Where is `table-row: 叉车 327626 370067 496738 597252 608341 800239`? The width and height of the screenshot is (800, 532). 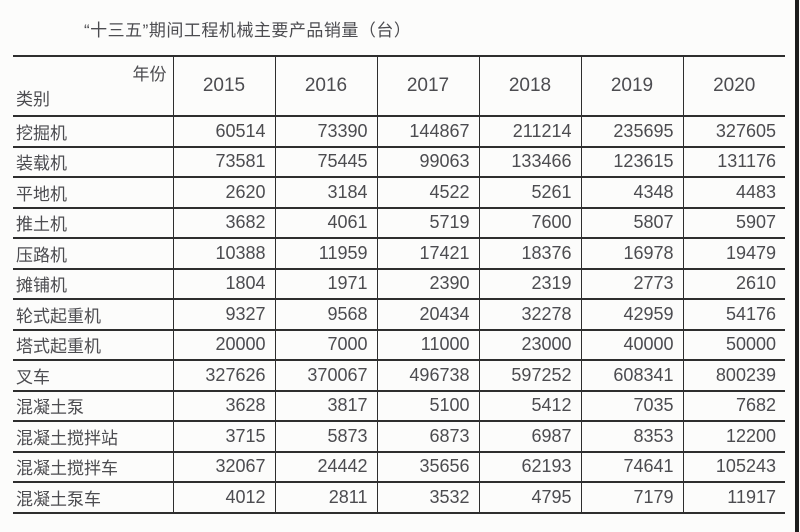
table-row: 叉车 327626 370067 496738 597252 608341 800239 is located at coordinates (399, 375).